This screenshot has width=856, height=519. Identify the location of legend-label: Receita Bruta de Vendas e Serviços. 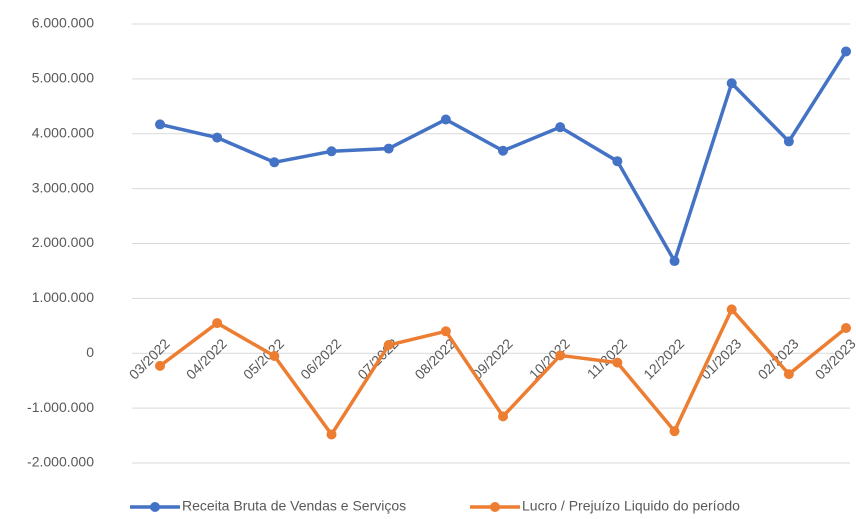
(294, 506).